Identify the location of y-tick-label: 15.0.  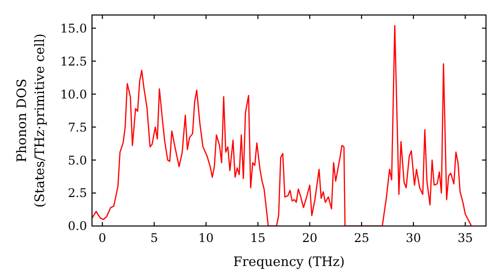
(73, 28).